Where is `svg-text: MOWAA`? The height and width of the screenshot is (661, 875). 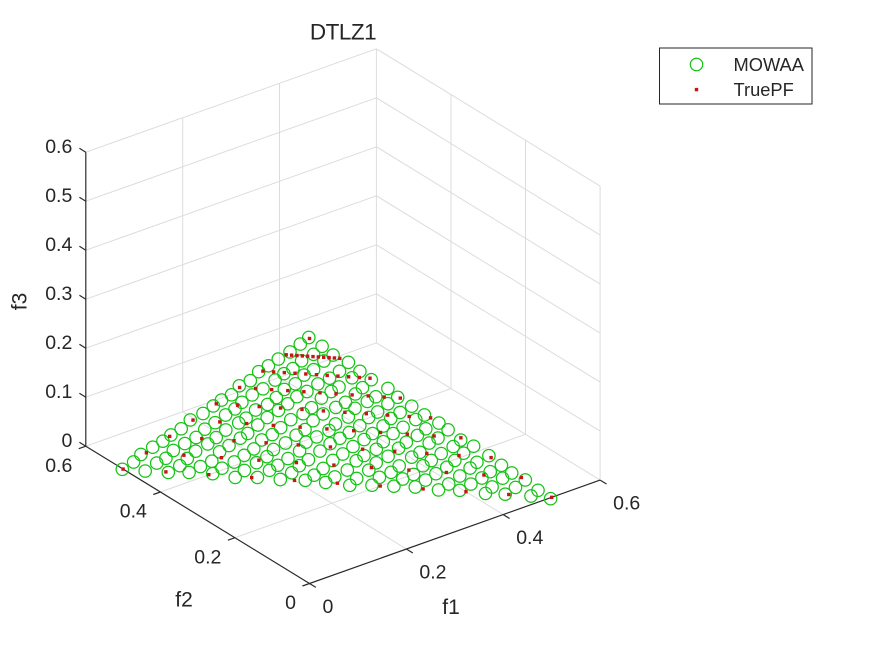 svg-text: MOWAA is located at coordinates (769, 64).